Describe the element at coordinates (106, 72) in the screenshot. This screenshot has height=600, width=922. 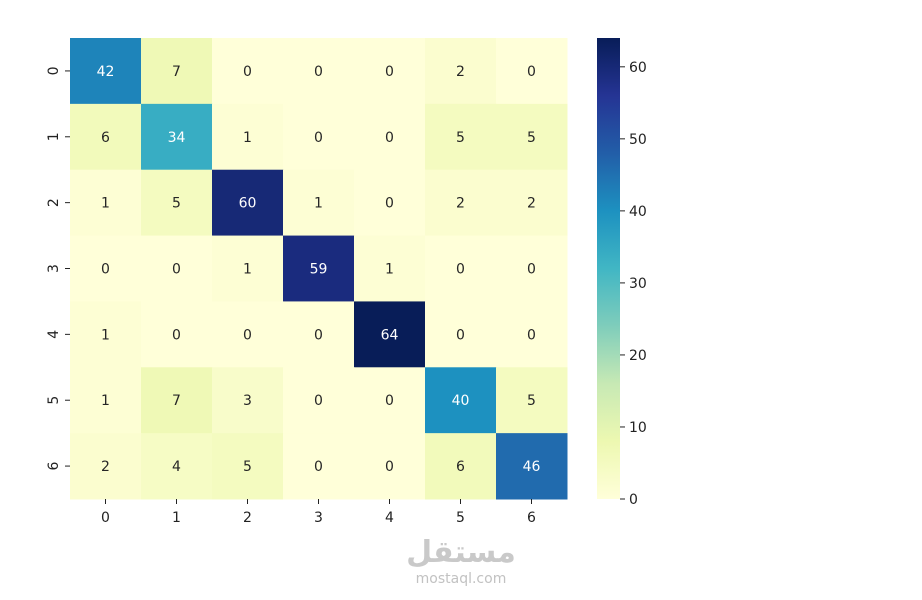
I see `cell-value-label: 42` at that location.